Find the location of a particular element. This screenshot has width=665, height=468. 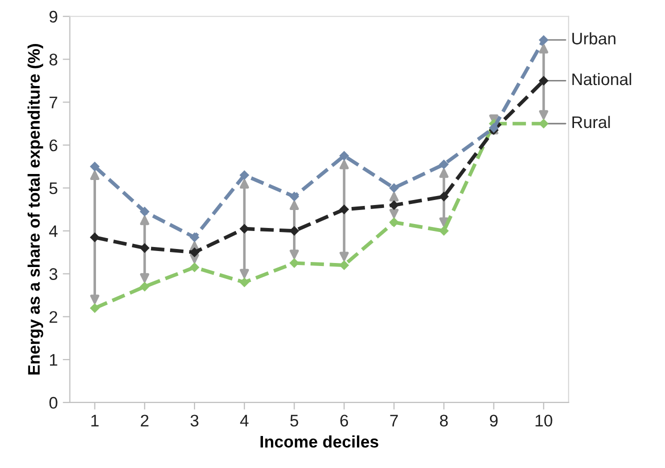

x-tick-label: 2 is located at coordinates (144, 420).